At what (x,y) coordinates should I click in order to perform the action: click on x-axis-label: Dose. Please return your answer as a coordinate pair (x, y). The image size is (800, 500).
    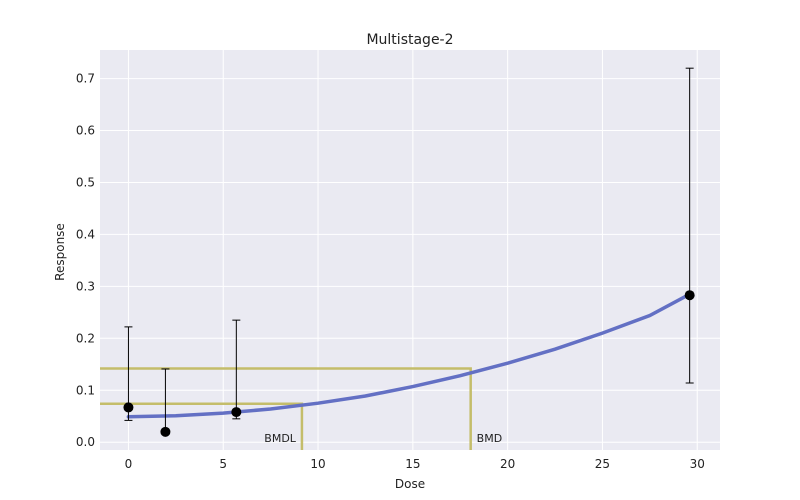
    Looking at the image, I should click on (410, 484).